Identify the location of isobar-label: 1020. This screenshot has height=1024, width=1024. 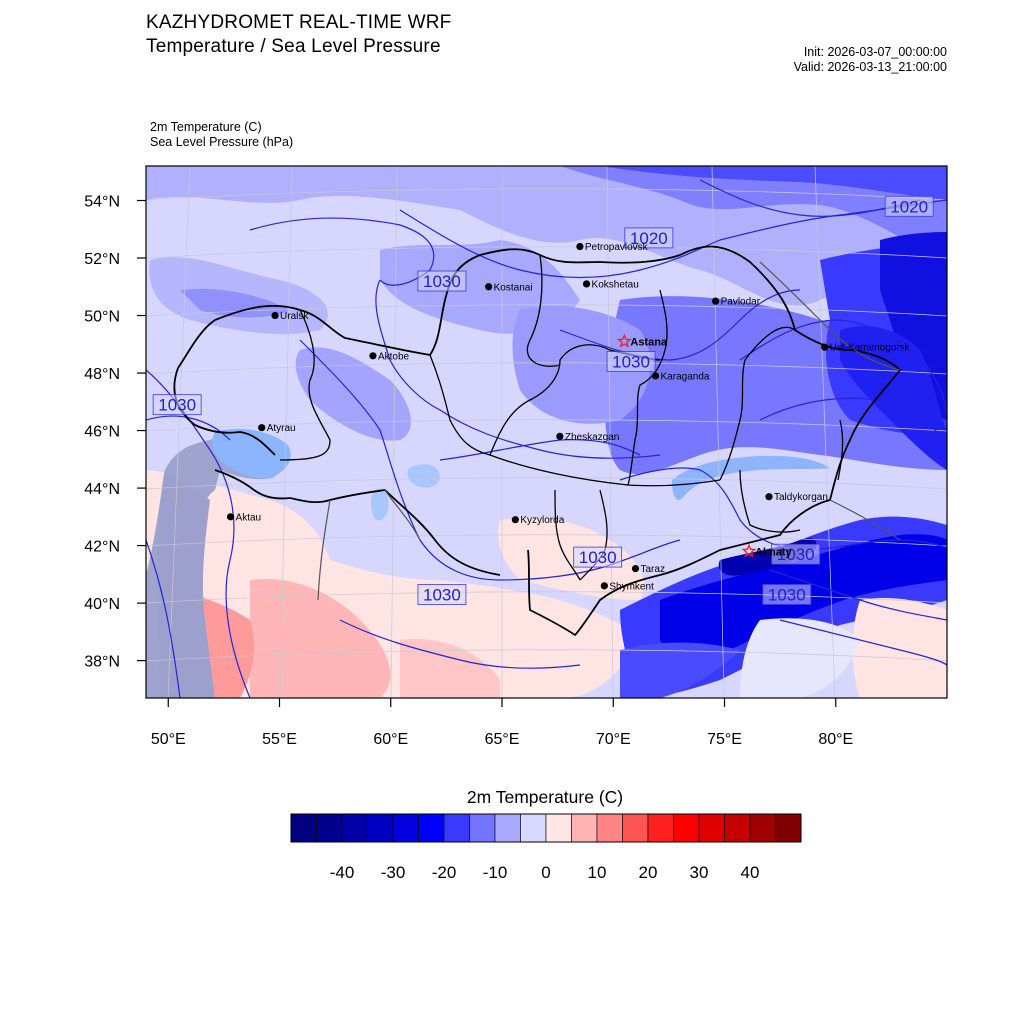
(649, 238).